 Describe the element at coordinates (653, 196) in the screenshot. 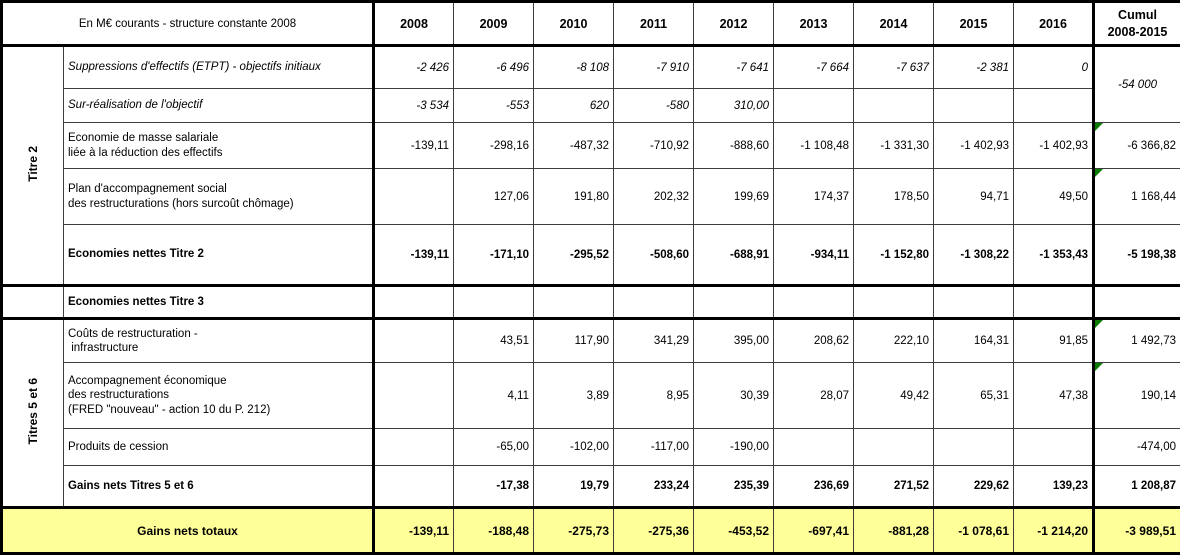

I see `data-cell: 202,32` at that location.